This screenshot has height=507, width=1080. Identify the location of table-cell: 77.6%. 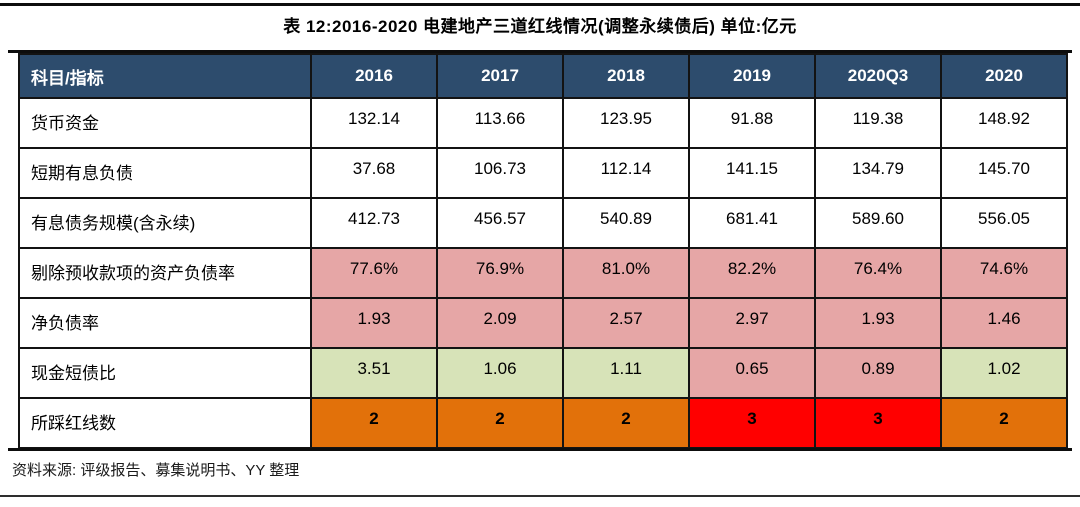
(374, 273).